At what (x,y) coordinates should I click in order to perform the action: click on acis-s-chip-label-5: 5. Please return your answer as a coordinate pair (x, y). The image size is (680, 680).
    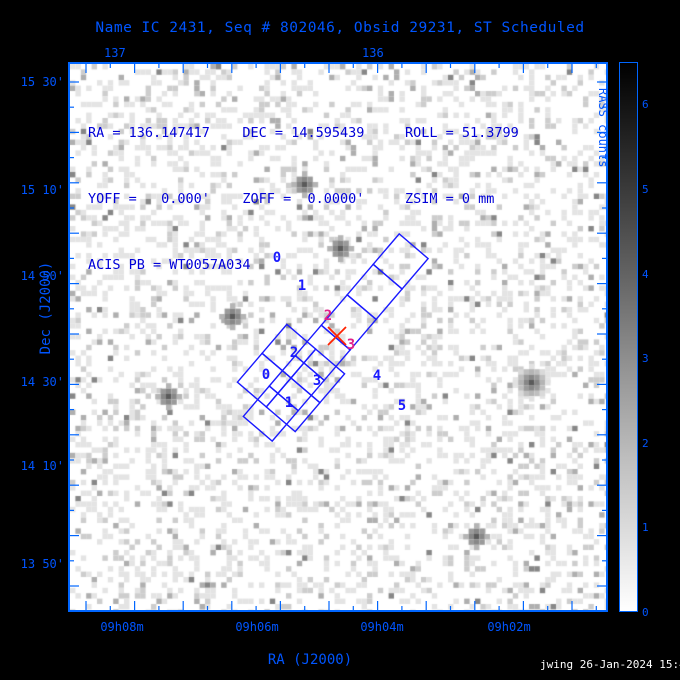
    Looking at the image, I should click on (402, 406).